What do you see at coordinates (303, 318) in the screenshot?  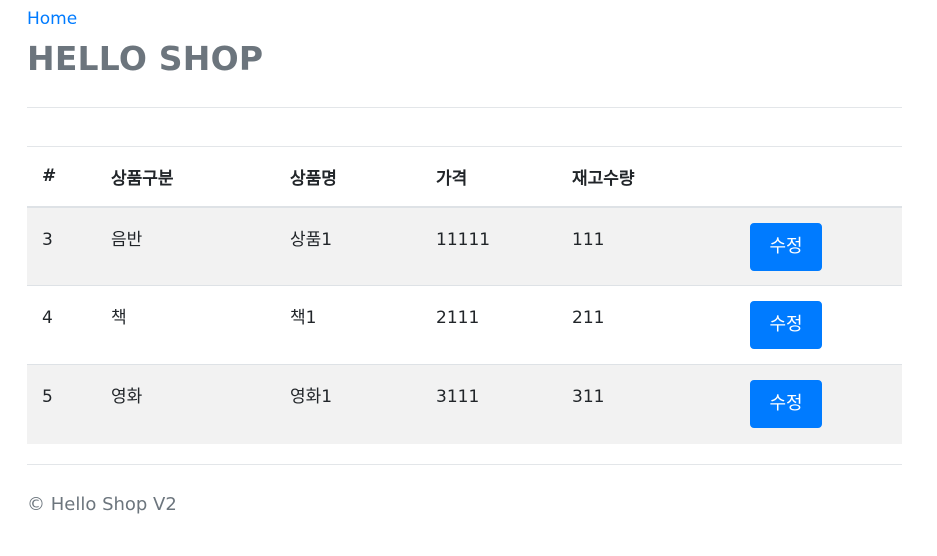 I see `cell-name-text: 책1` at bounding box center [303, 318].